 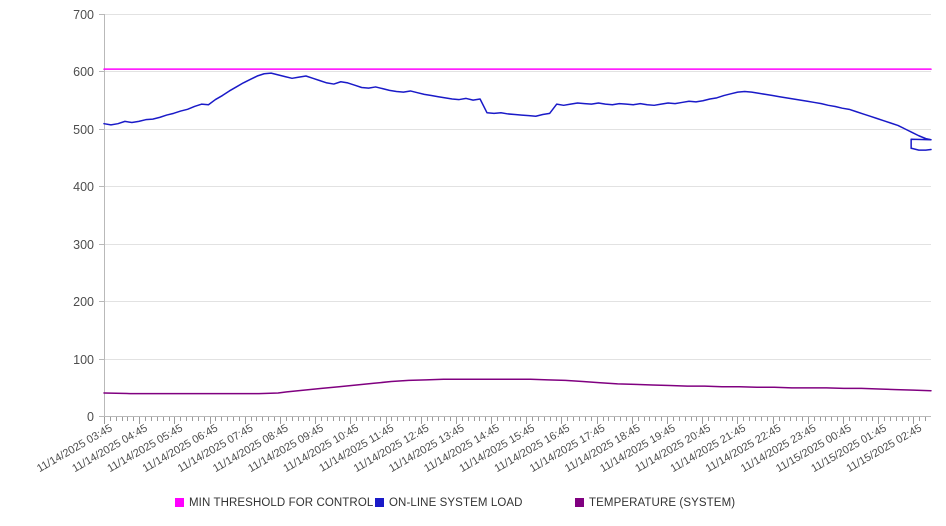 I want to click on y-tick-label: 600, so click(x=83, y=72).